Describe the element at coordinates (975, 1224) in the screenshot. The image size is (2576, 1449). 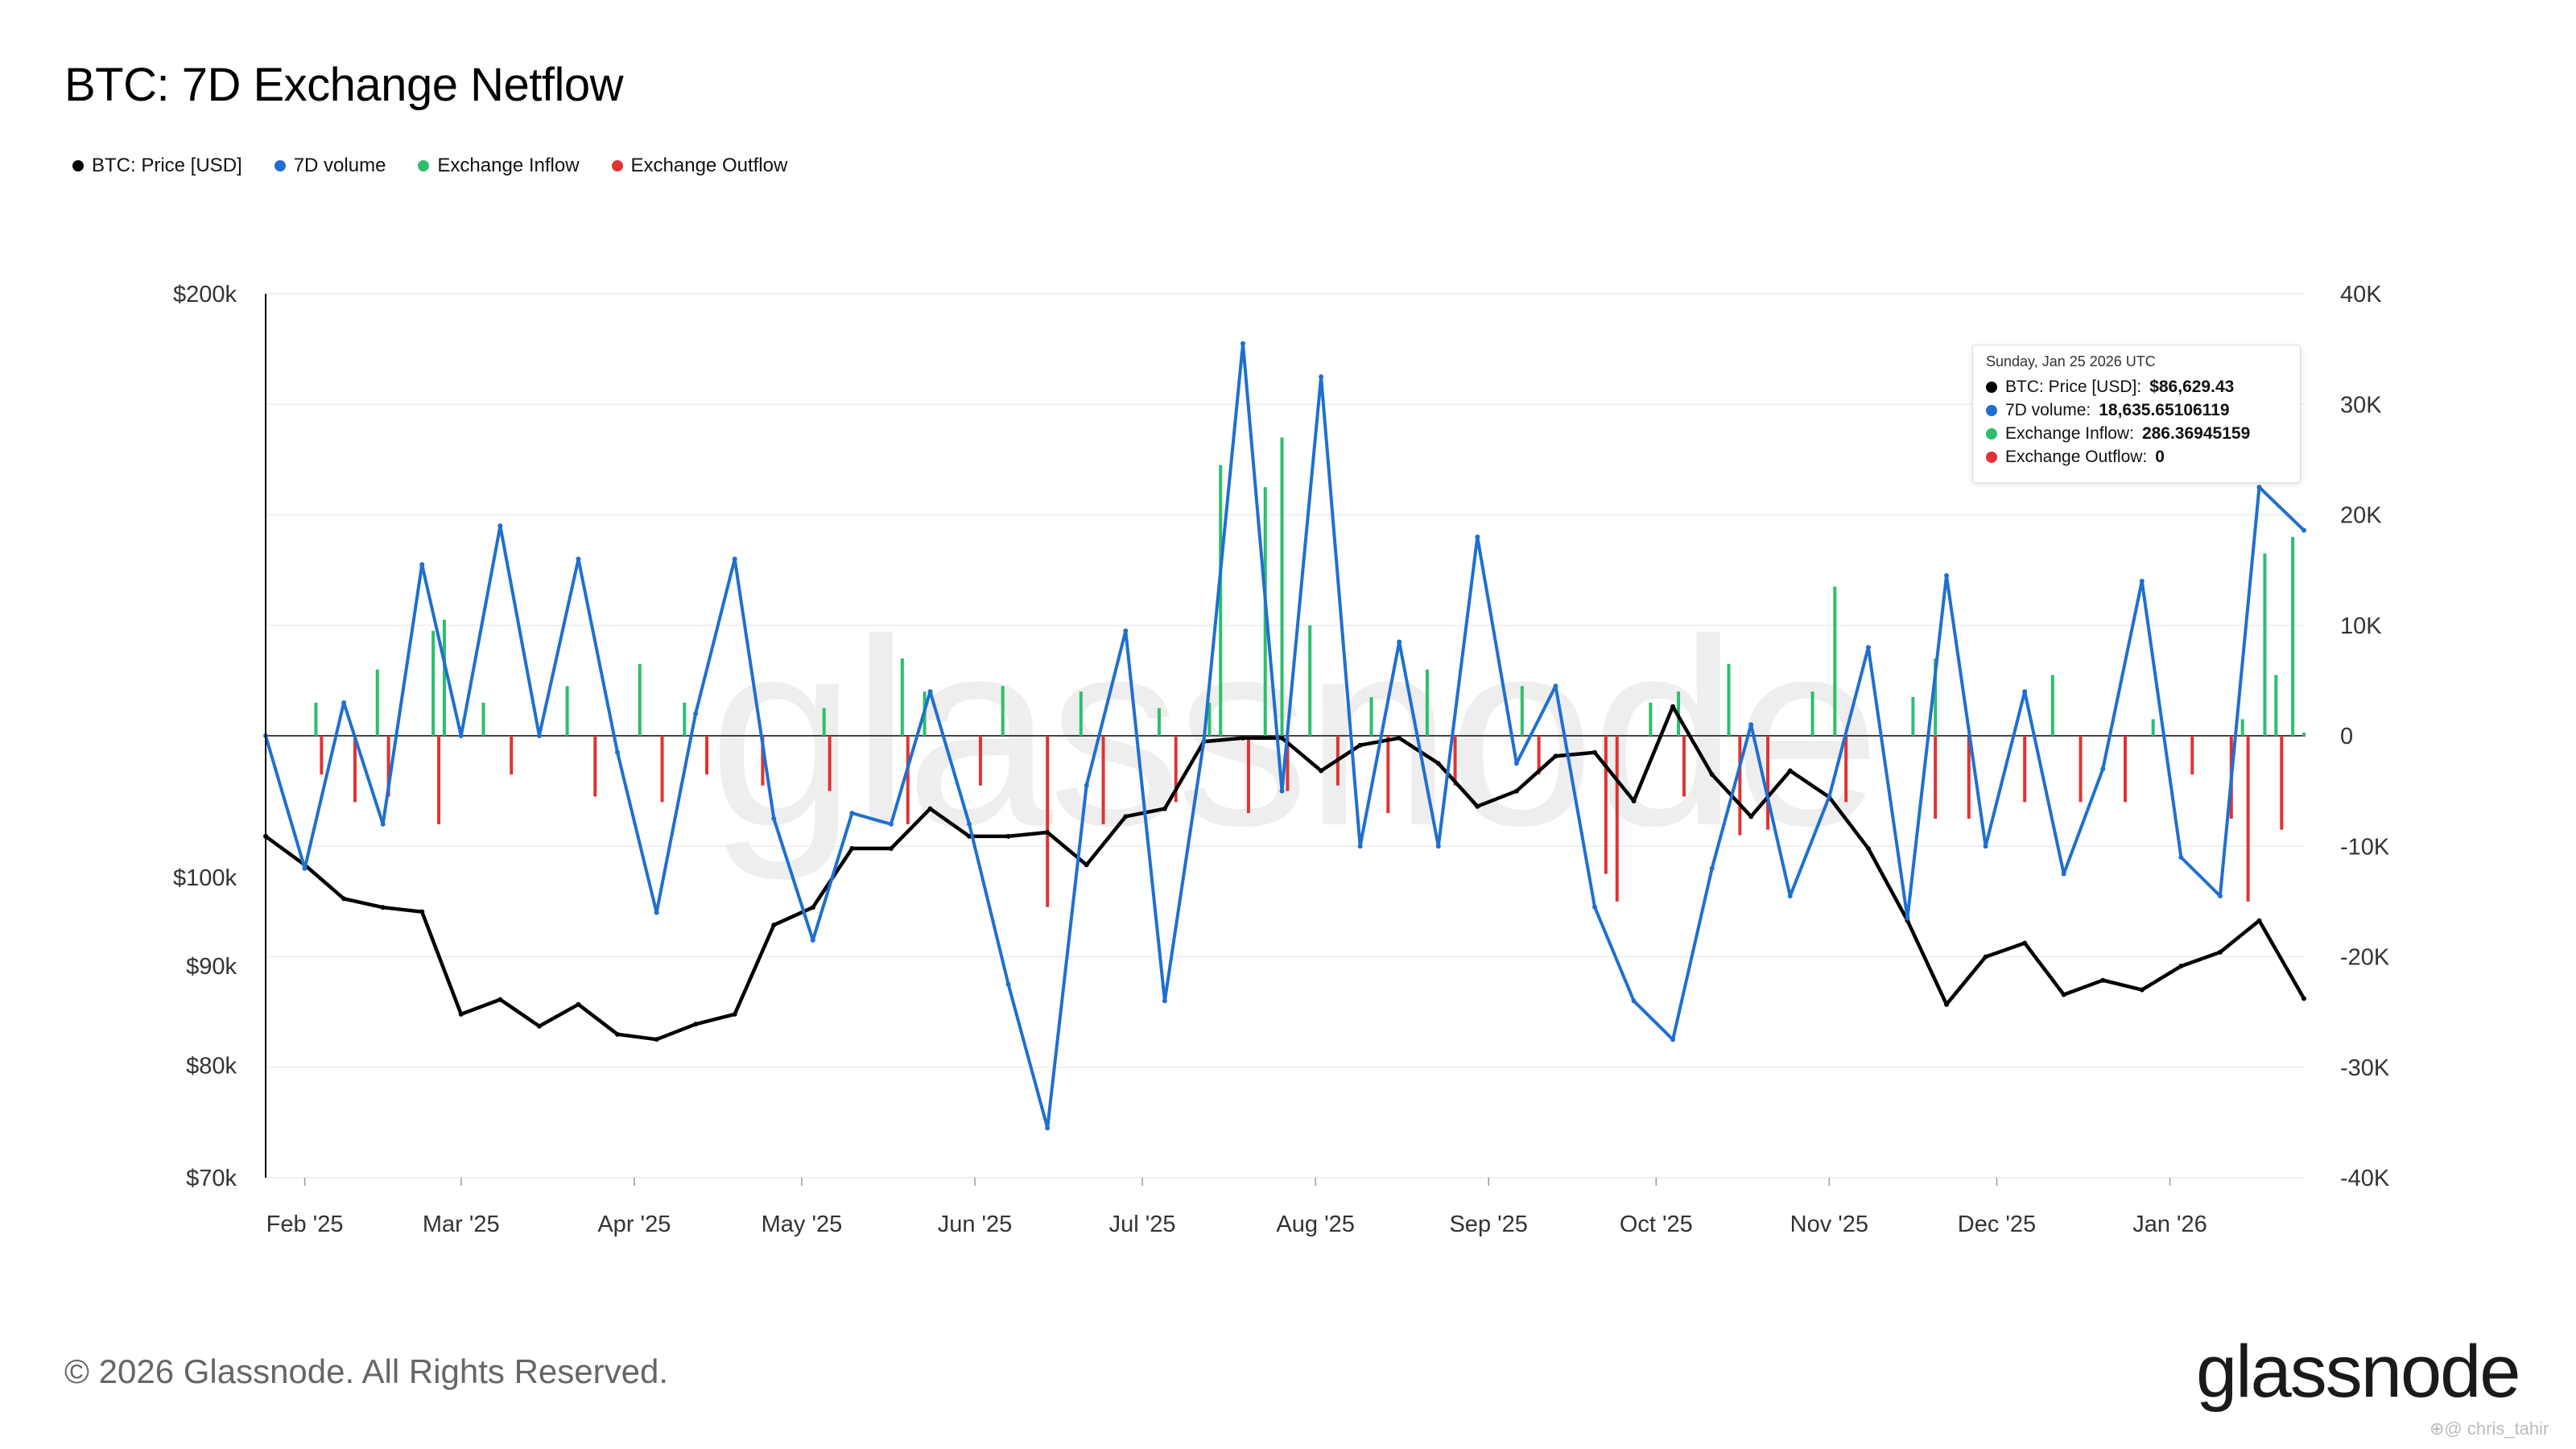
I see `x-tick-label: Jun '25` at that location.